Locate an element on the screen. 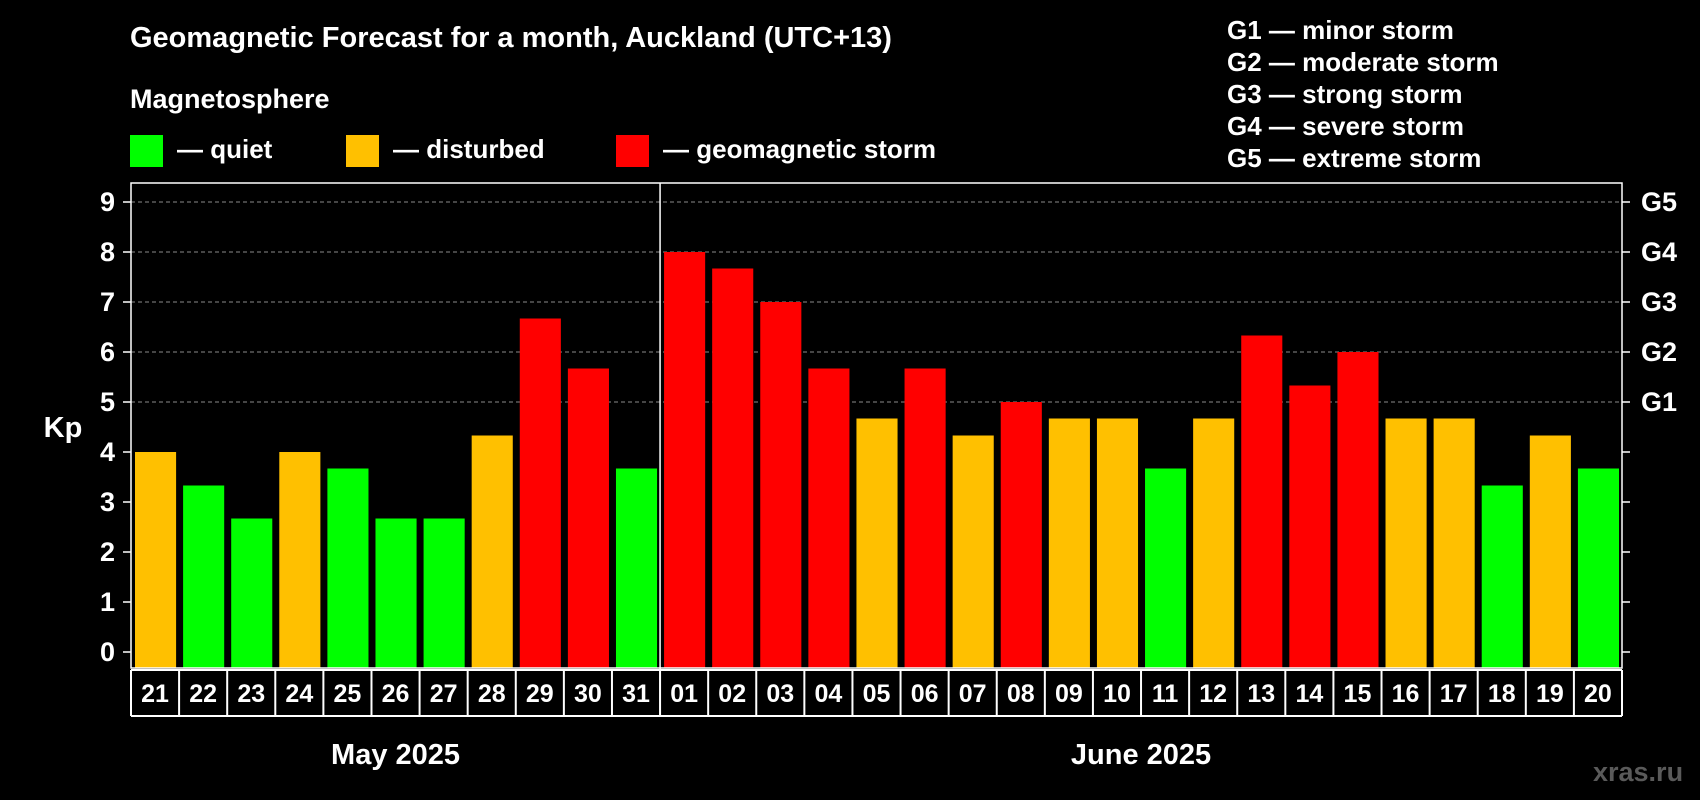 This screenshot has width=1700, height=800. y-axis-label: Kp is located at coordinates (63, 428).